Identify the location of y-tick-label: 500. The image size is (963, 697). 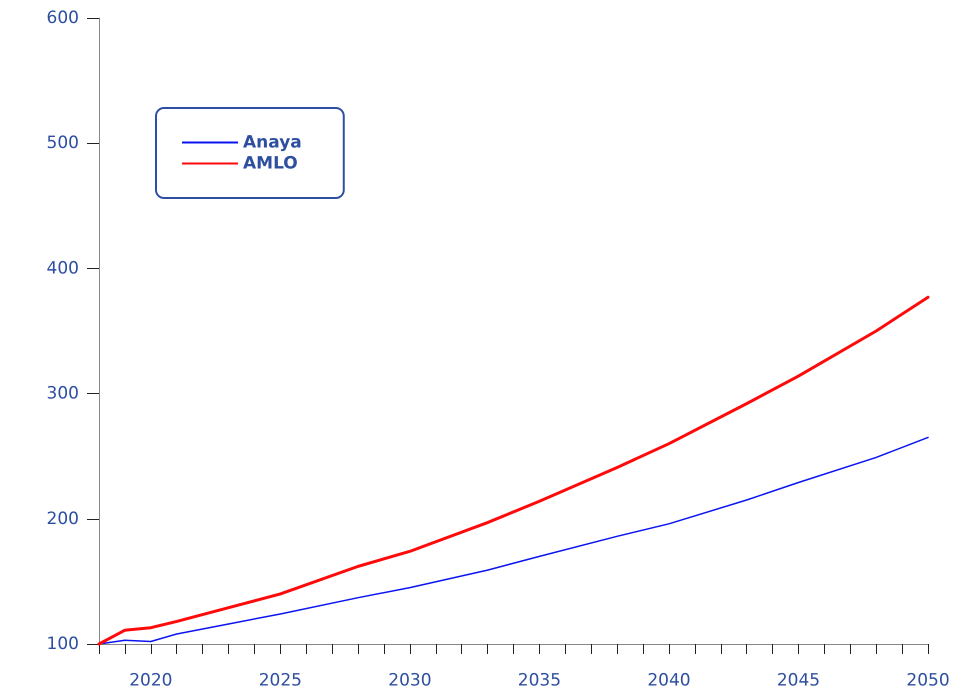
(62, 143).